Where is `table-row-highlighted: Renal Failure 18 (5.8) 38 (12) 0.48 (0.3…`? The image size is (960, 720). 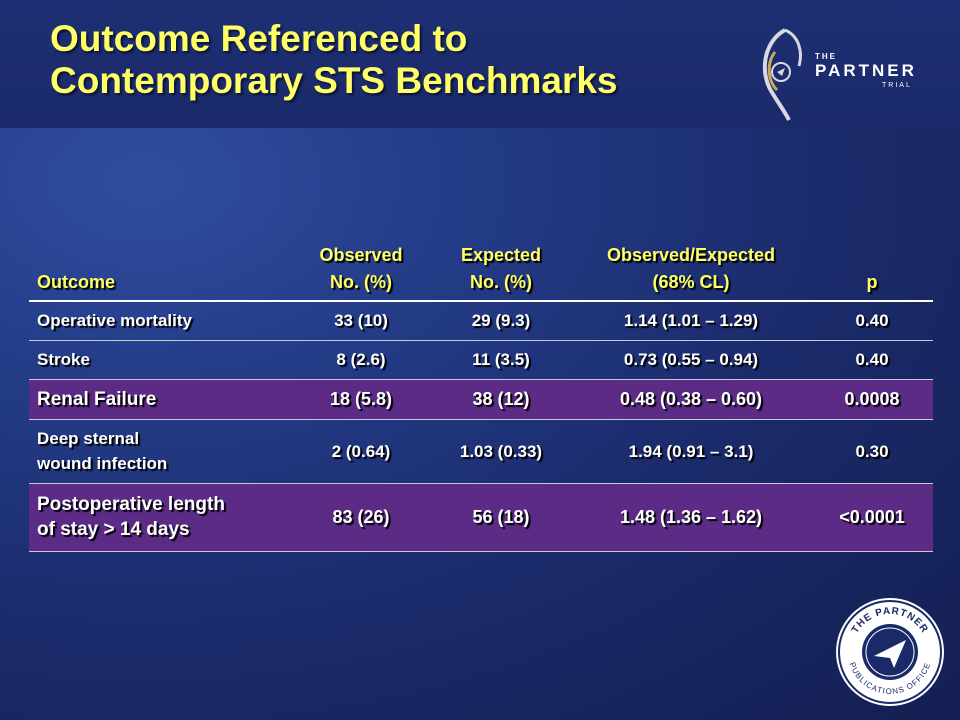
table-row-highlighted: Renal Failure 18 (5.8) 38 (12) 0.48 (0.3… is located at coordinates (481, 399).